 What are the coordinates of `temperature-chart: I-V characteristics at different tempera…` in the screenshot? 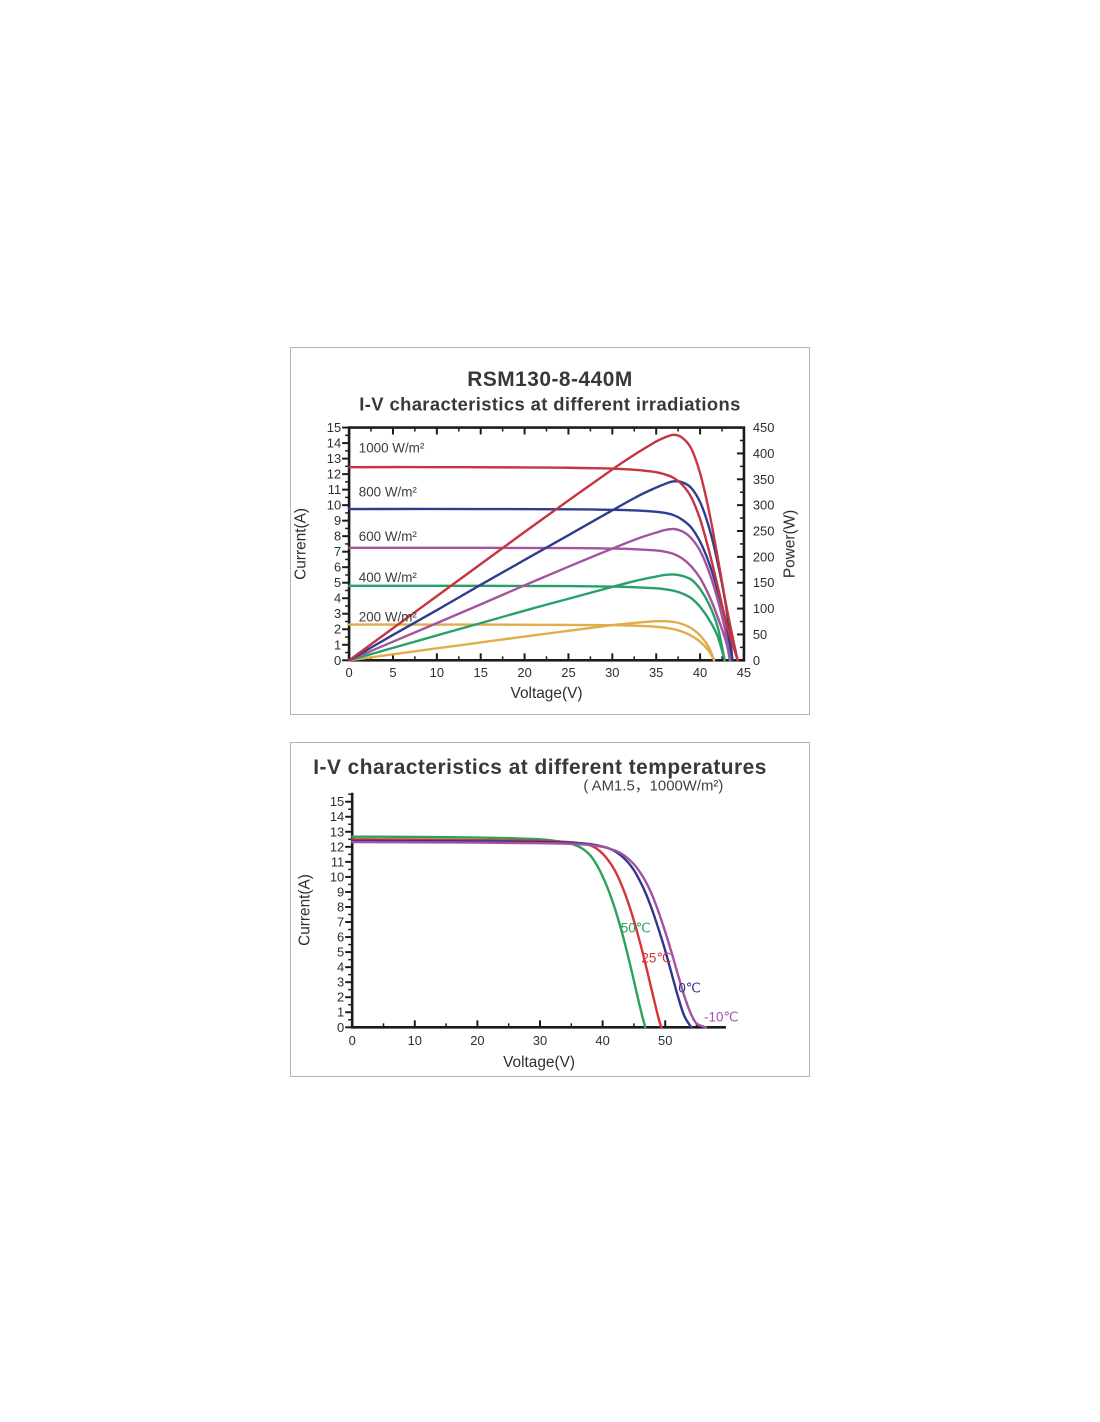 It's located at (531, 913).